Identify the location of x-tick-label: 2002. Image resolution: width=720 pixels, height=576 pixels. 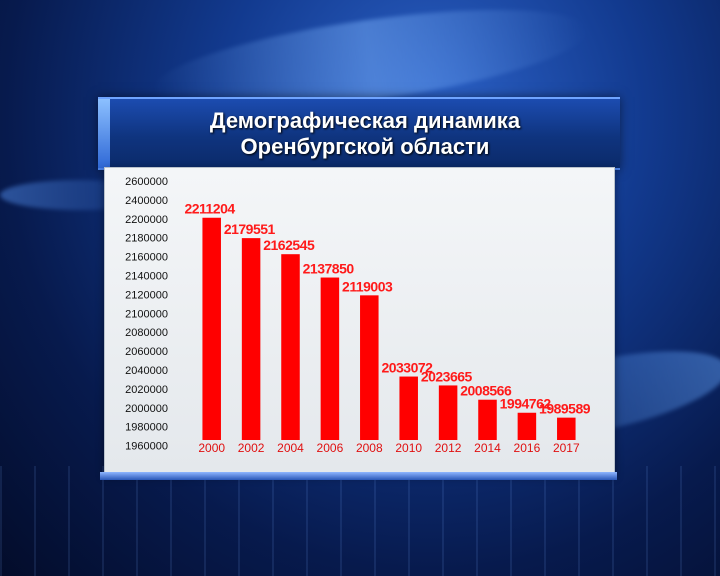
(251, 448).